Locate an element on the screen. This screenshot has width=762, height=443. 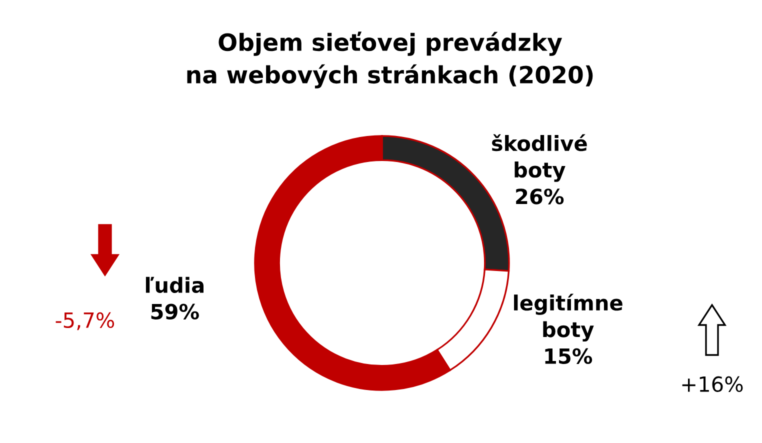
slice-label: škodlivé boty is located at coordinates (539, 158).